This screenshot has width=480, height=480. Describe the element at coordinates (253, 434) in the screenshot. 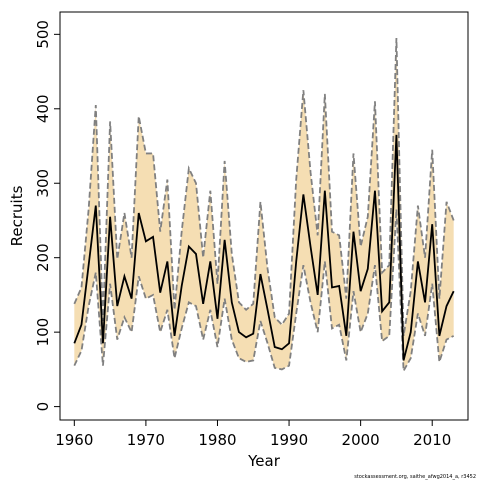

I see `x-axis: 1960 1970 1980 1990 2000 2010` at that location.